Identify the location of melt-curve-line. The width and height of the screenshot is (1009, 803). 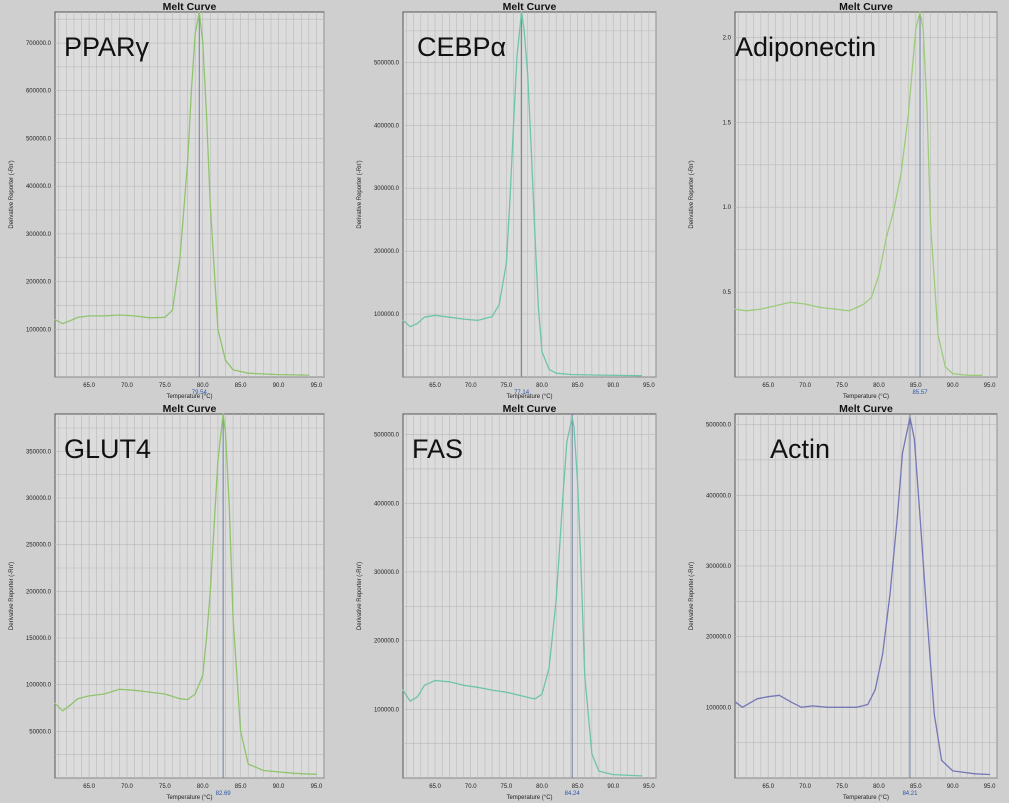
(522, 194).